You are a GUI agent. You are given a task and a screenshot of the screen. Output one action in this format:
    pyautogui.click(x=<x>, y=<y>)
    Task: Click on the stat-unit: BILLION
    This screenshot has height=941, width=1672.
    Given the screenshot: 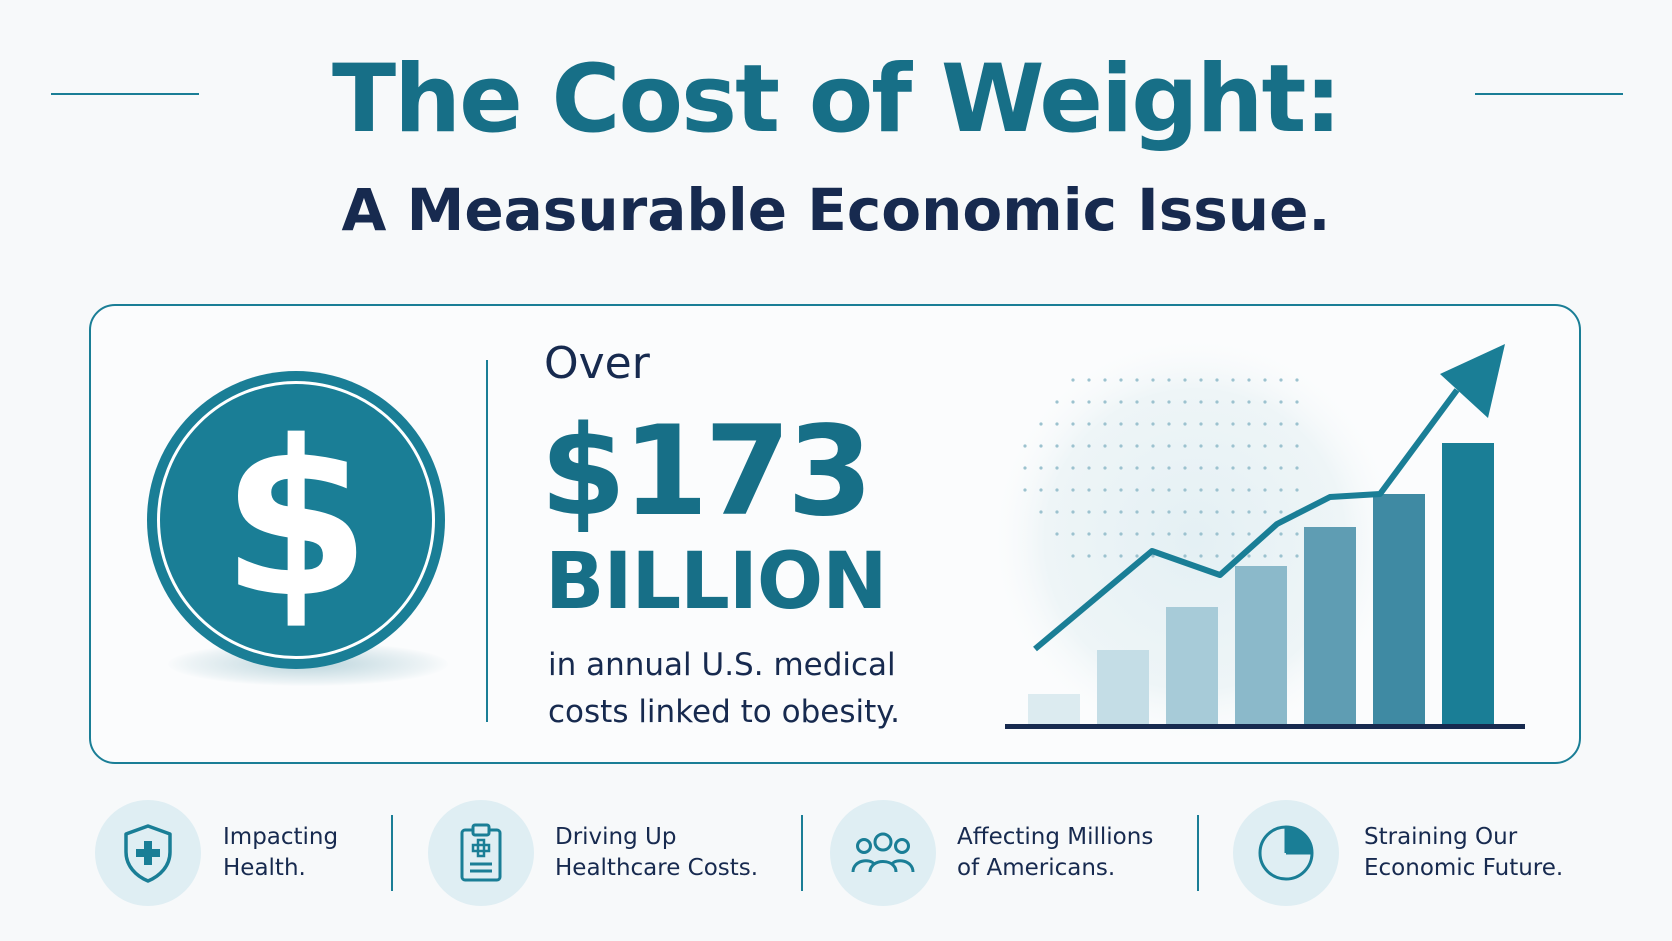 What is the action you would take?
    pyautogui.click(x=716, y=582)
    